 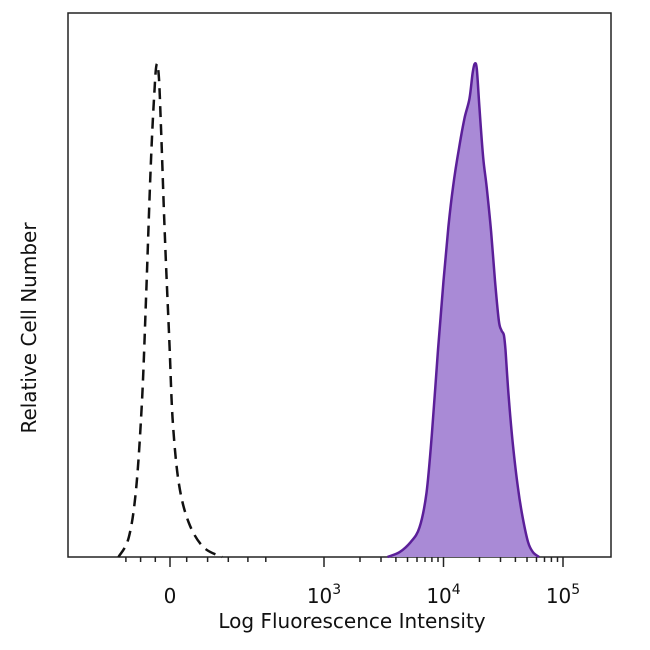 What do you see at coordinates (324, 595) in the screenshot?
I see `x-tick-label-1: 10³` at bounding box center [324, 595].